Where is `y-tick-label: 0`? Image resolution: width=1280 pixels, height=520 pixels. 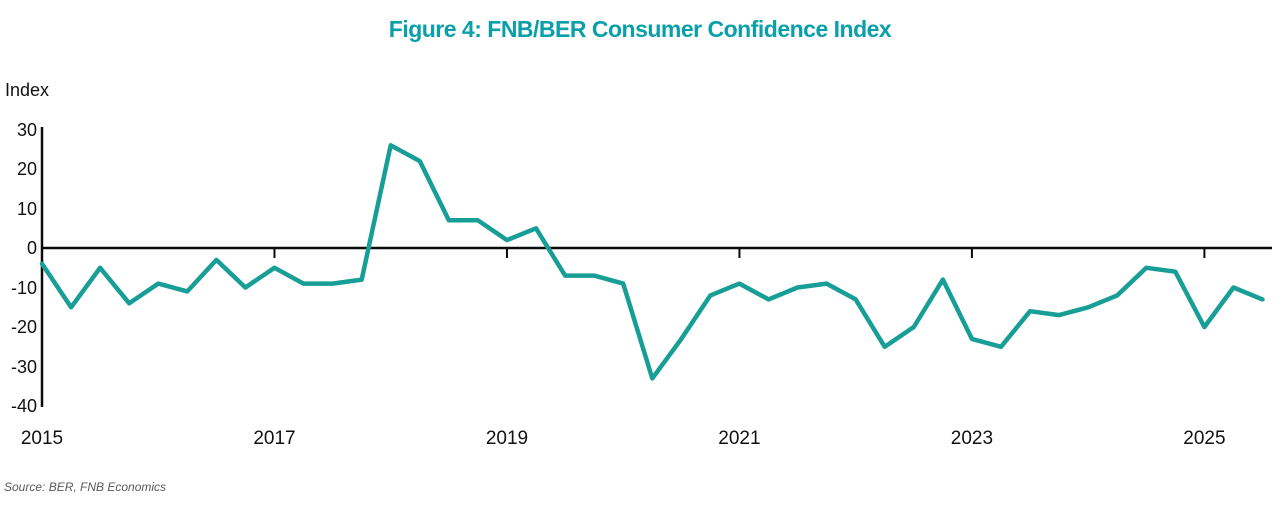 y-tick-label: 0 is located at coordinates (31, 248).